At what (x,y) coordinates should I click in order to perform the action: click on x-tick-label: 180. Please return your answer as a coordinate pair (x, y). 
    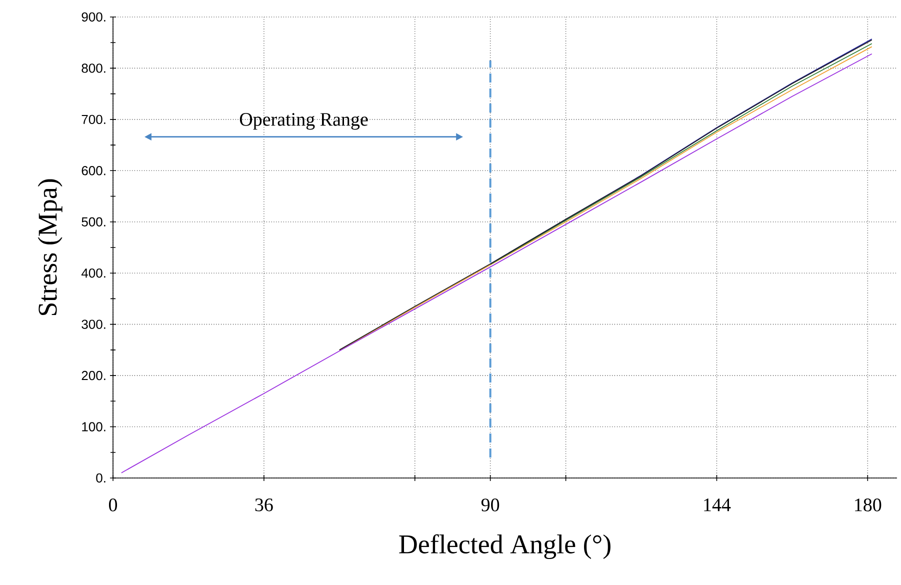
    Looking at the image, I should click on (868, 505).